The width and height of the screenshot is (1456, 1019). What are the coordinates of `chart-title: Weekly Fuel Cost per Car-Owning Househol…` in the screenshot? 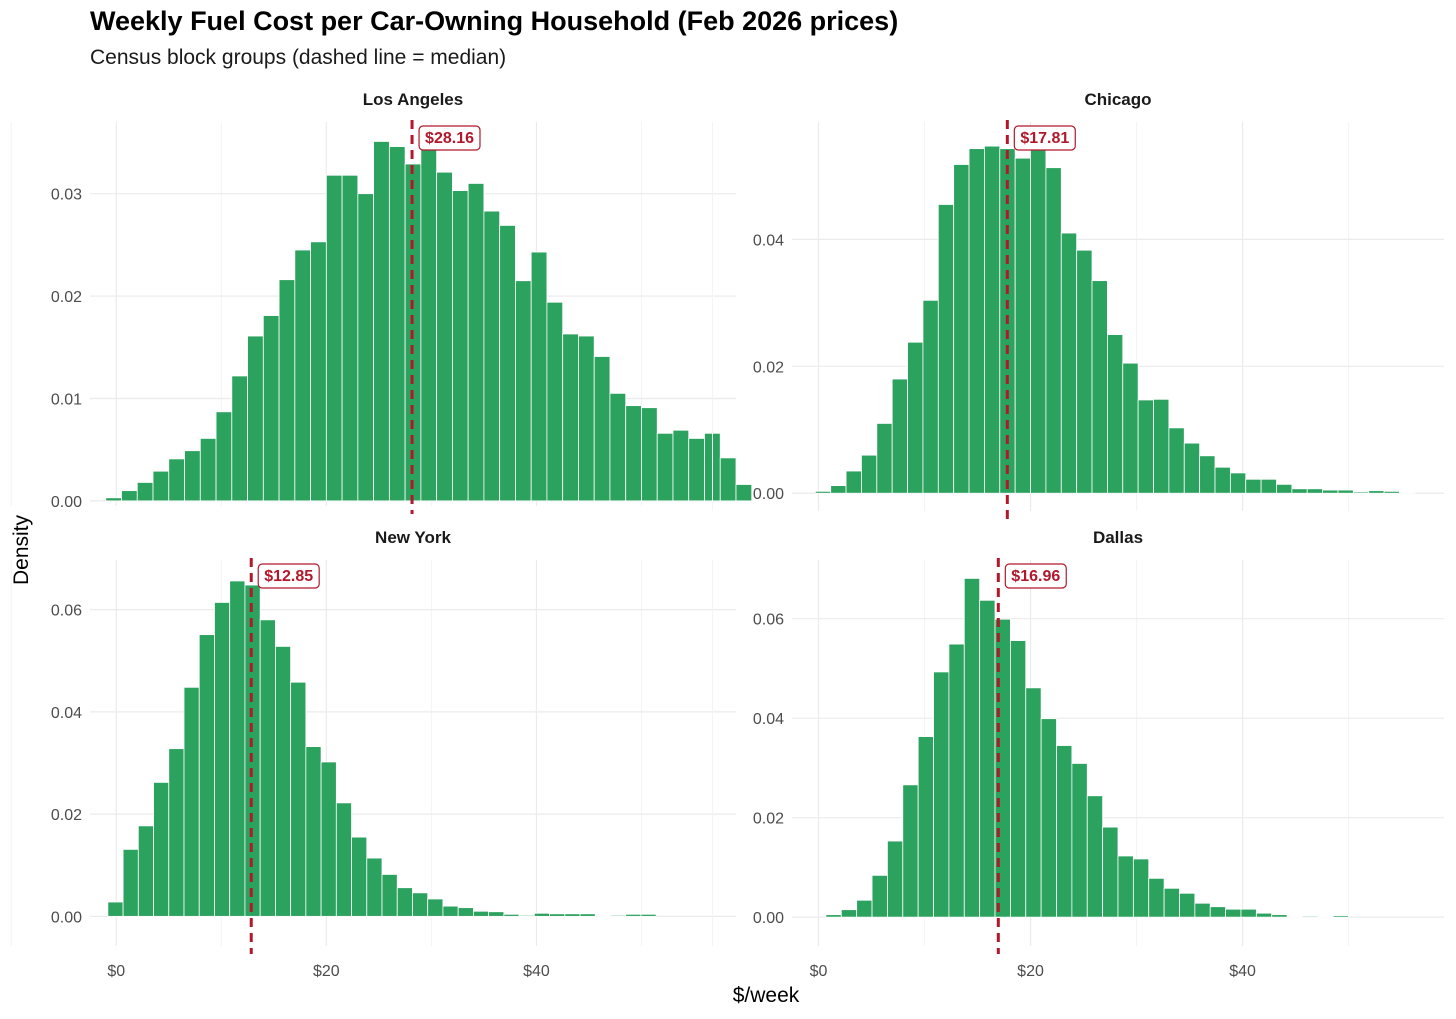 It's located at (494, 21).